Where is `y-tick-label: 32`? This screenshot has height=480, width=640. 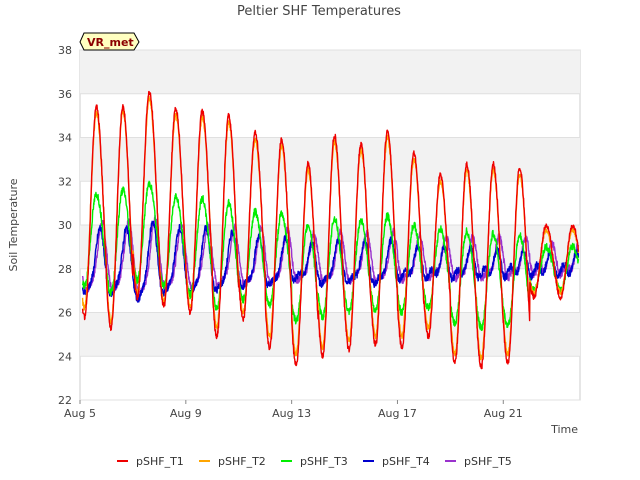
y-tick-label: 32 is located at coordinates (65, 181).